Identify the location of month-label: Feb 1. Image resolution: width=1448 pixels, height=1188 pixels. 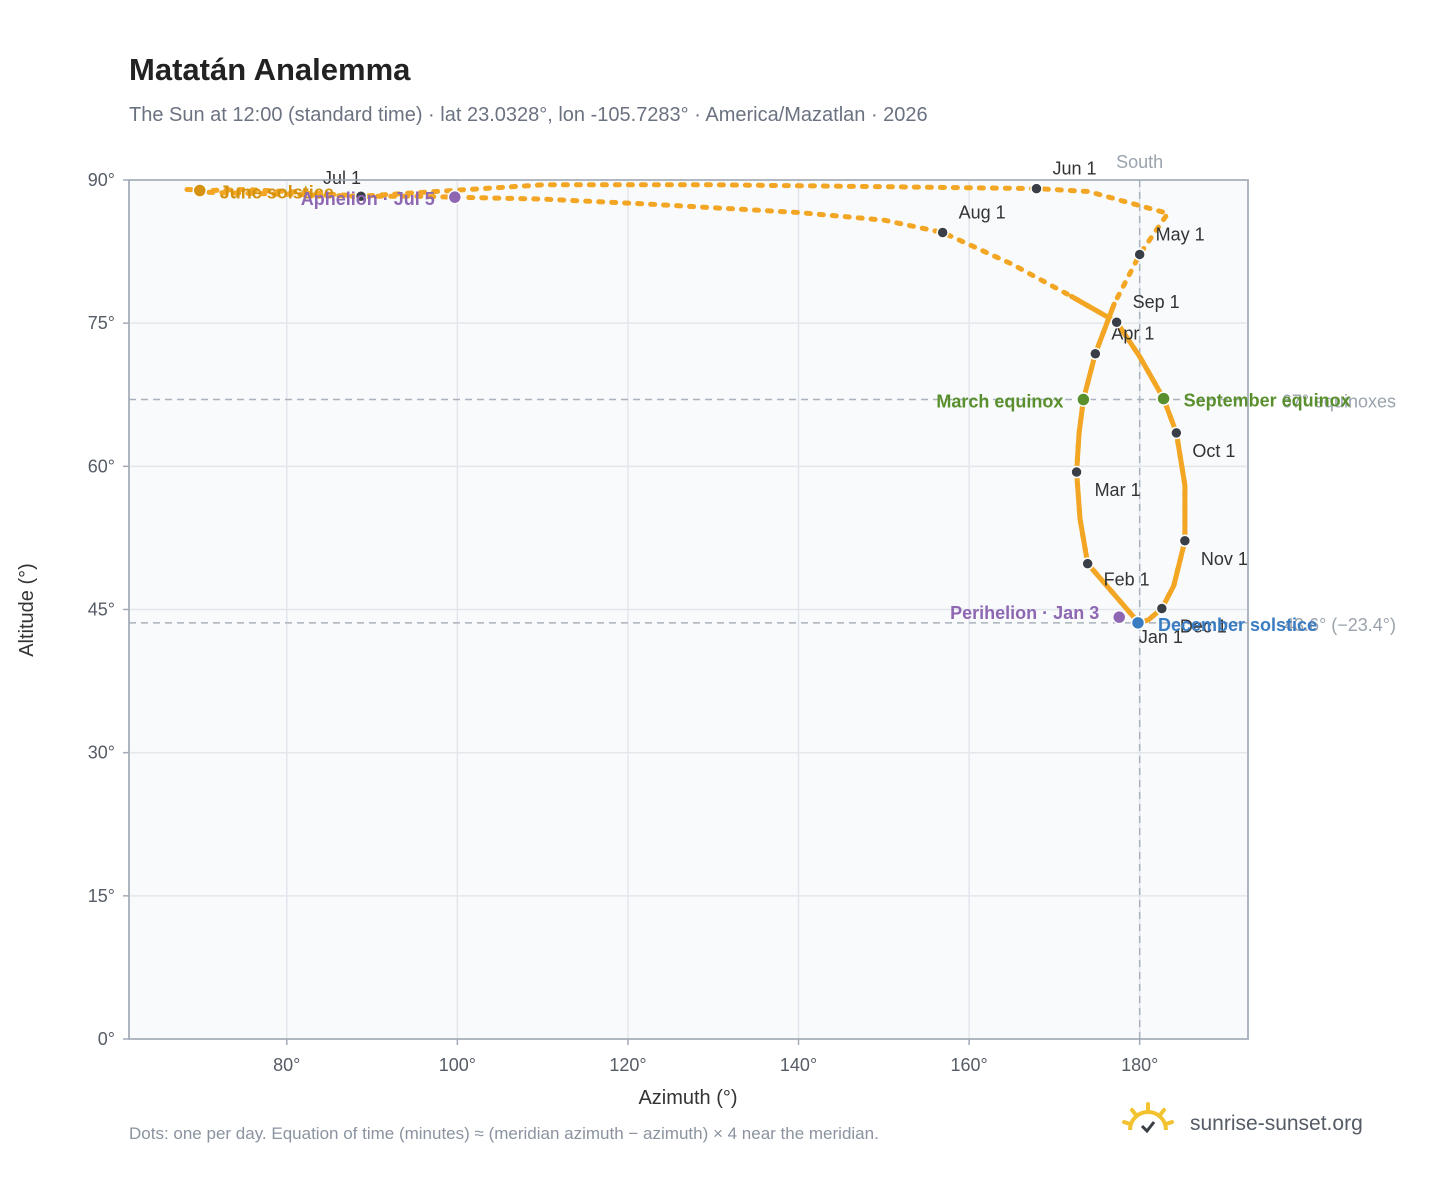
(1127, 580).